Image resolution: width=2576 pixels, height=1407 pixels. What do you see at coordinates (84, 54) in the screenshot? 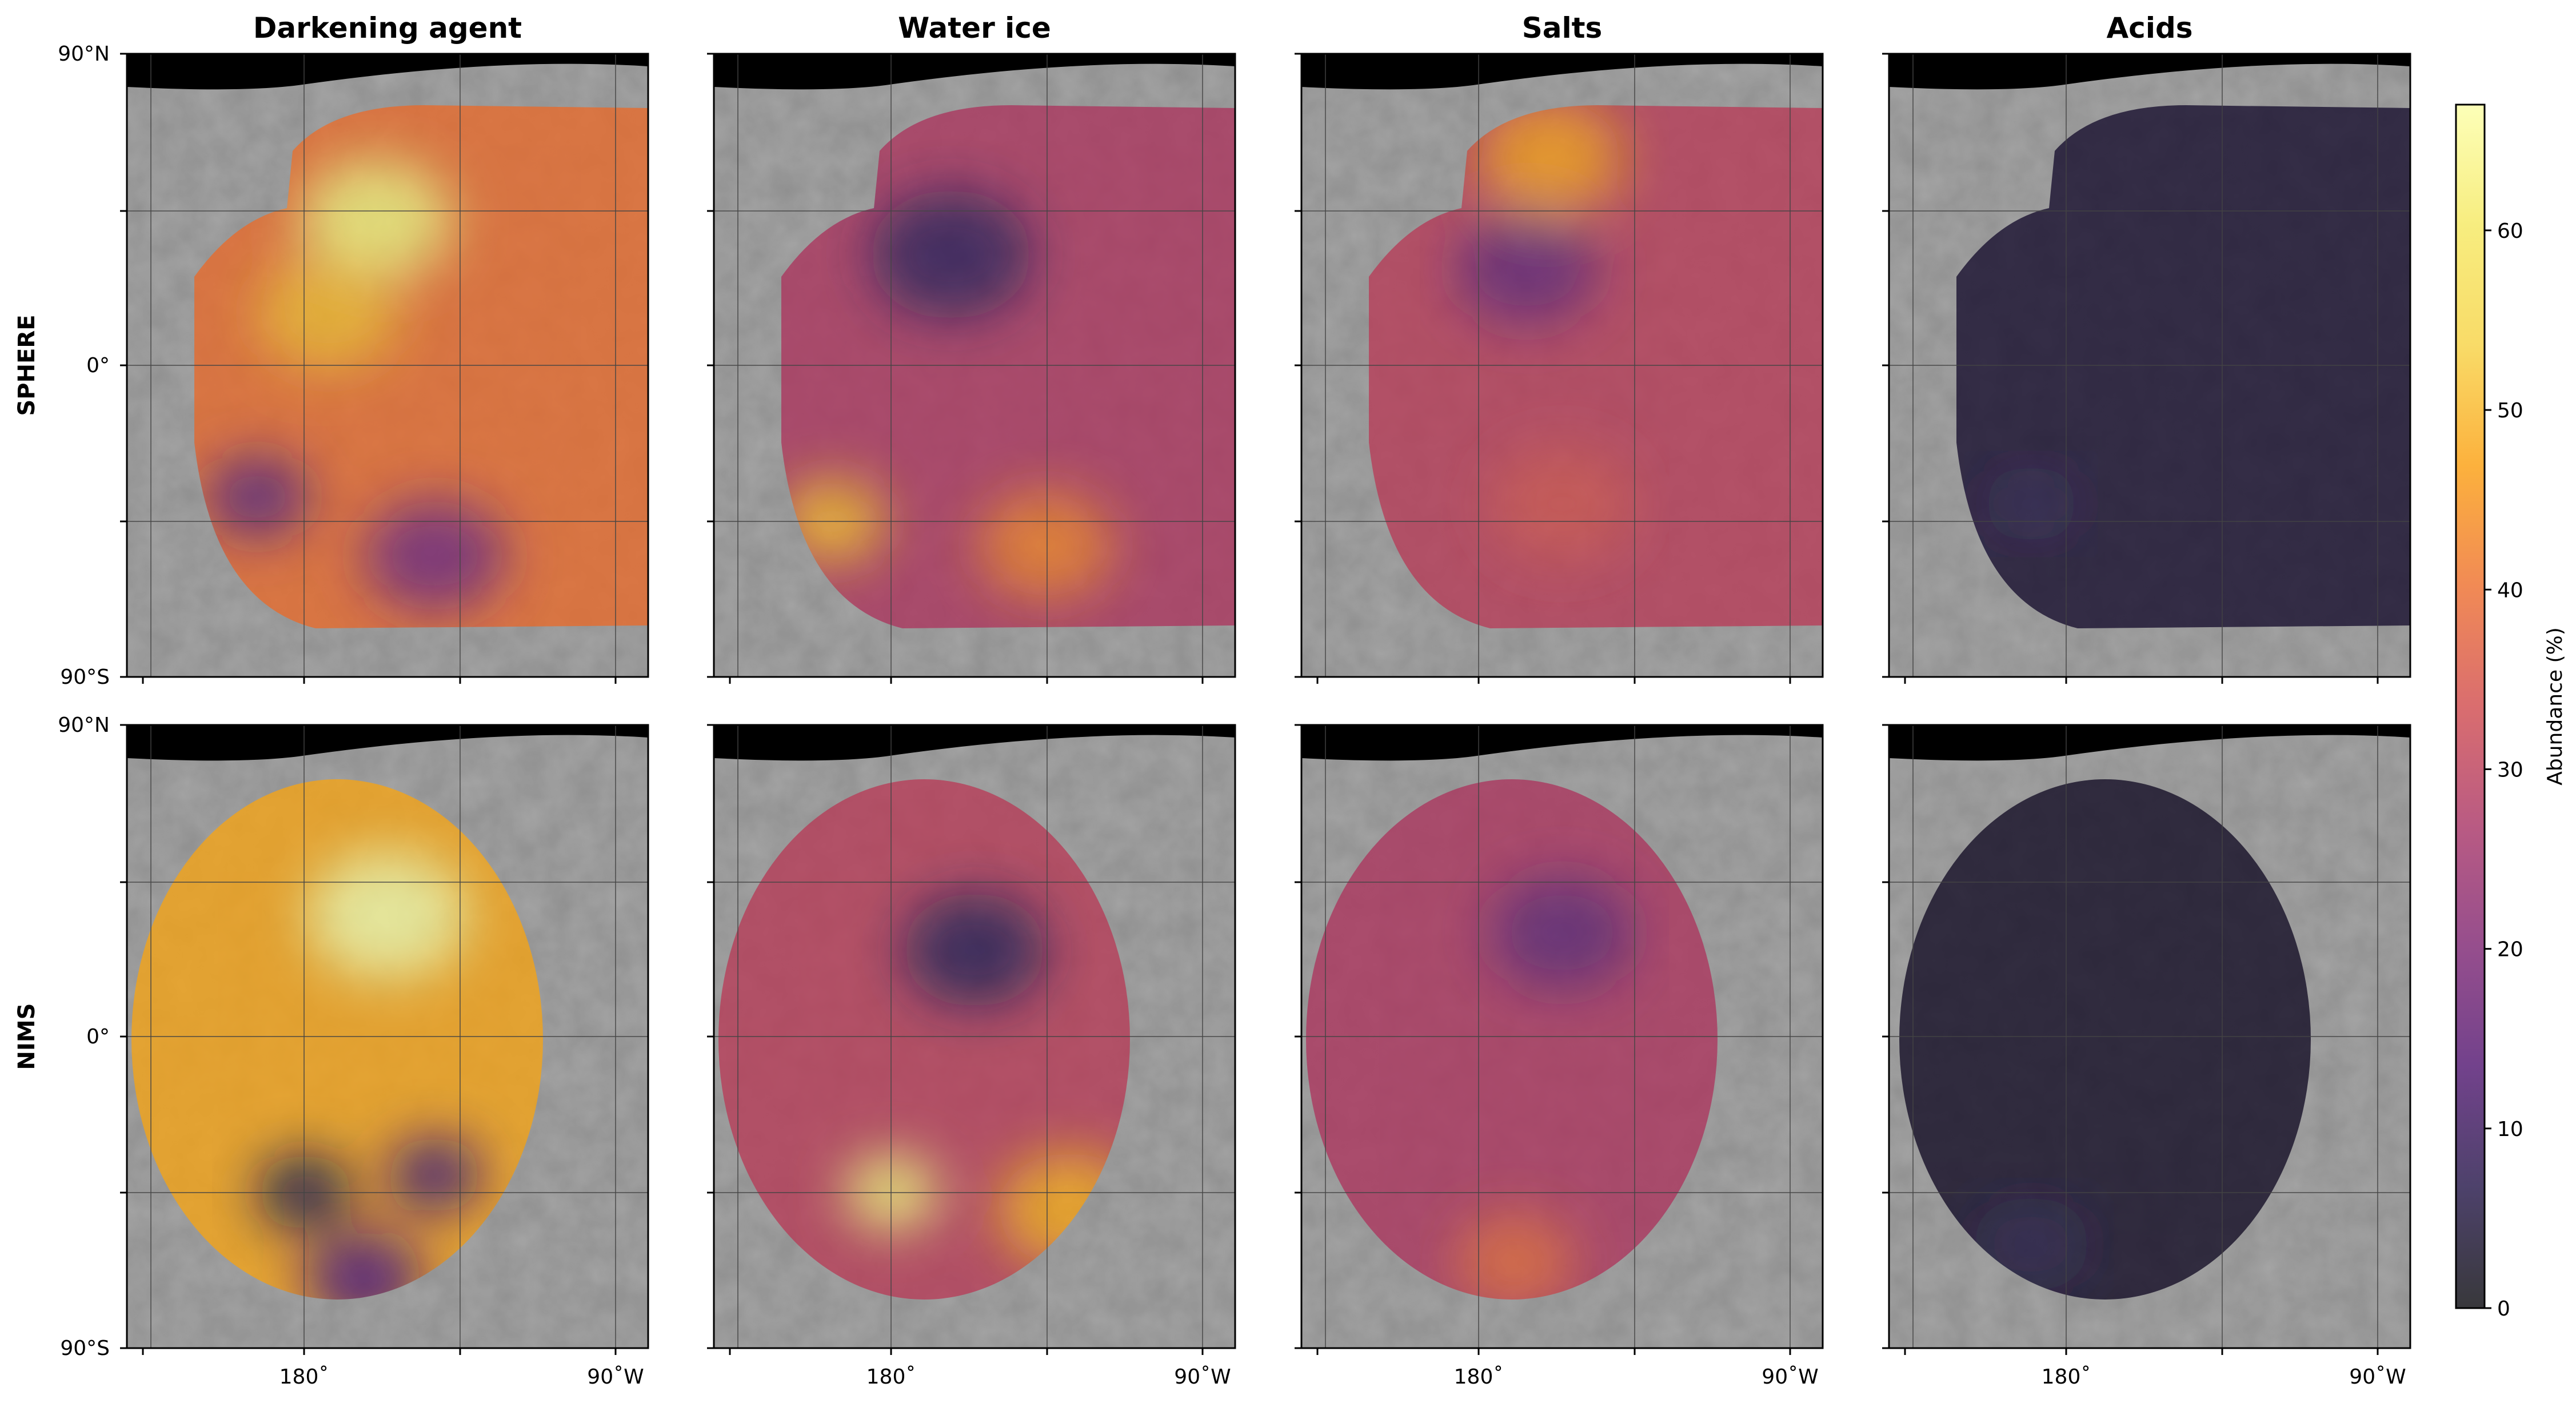
I see `lat-tick-90n-row1: 90°N` at bounding box center [84, 54].